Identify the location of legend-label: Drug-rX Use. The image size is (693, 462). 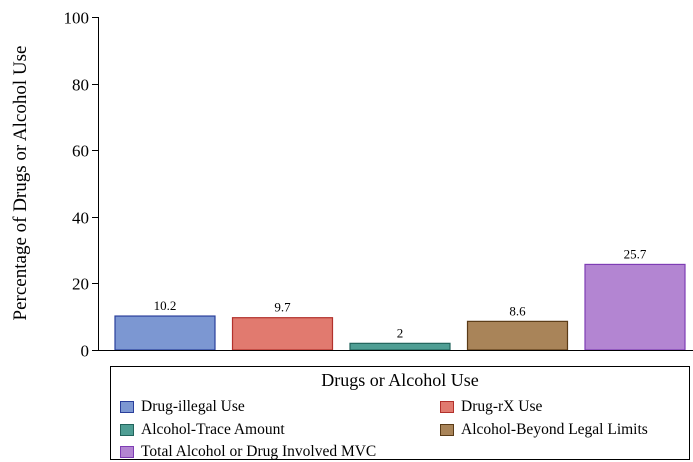
(502, 406).